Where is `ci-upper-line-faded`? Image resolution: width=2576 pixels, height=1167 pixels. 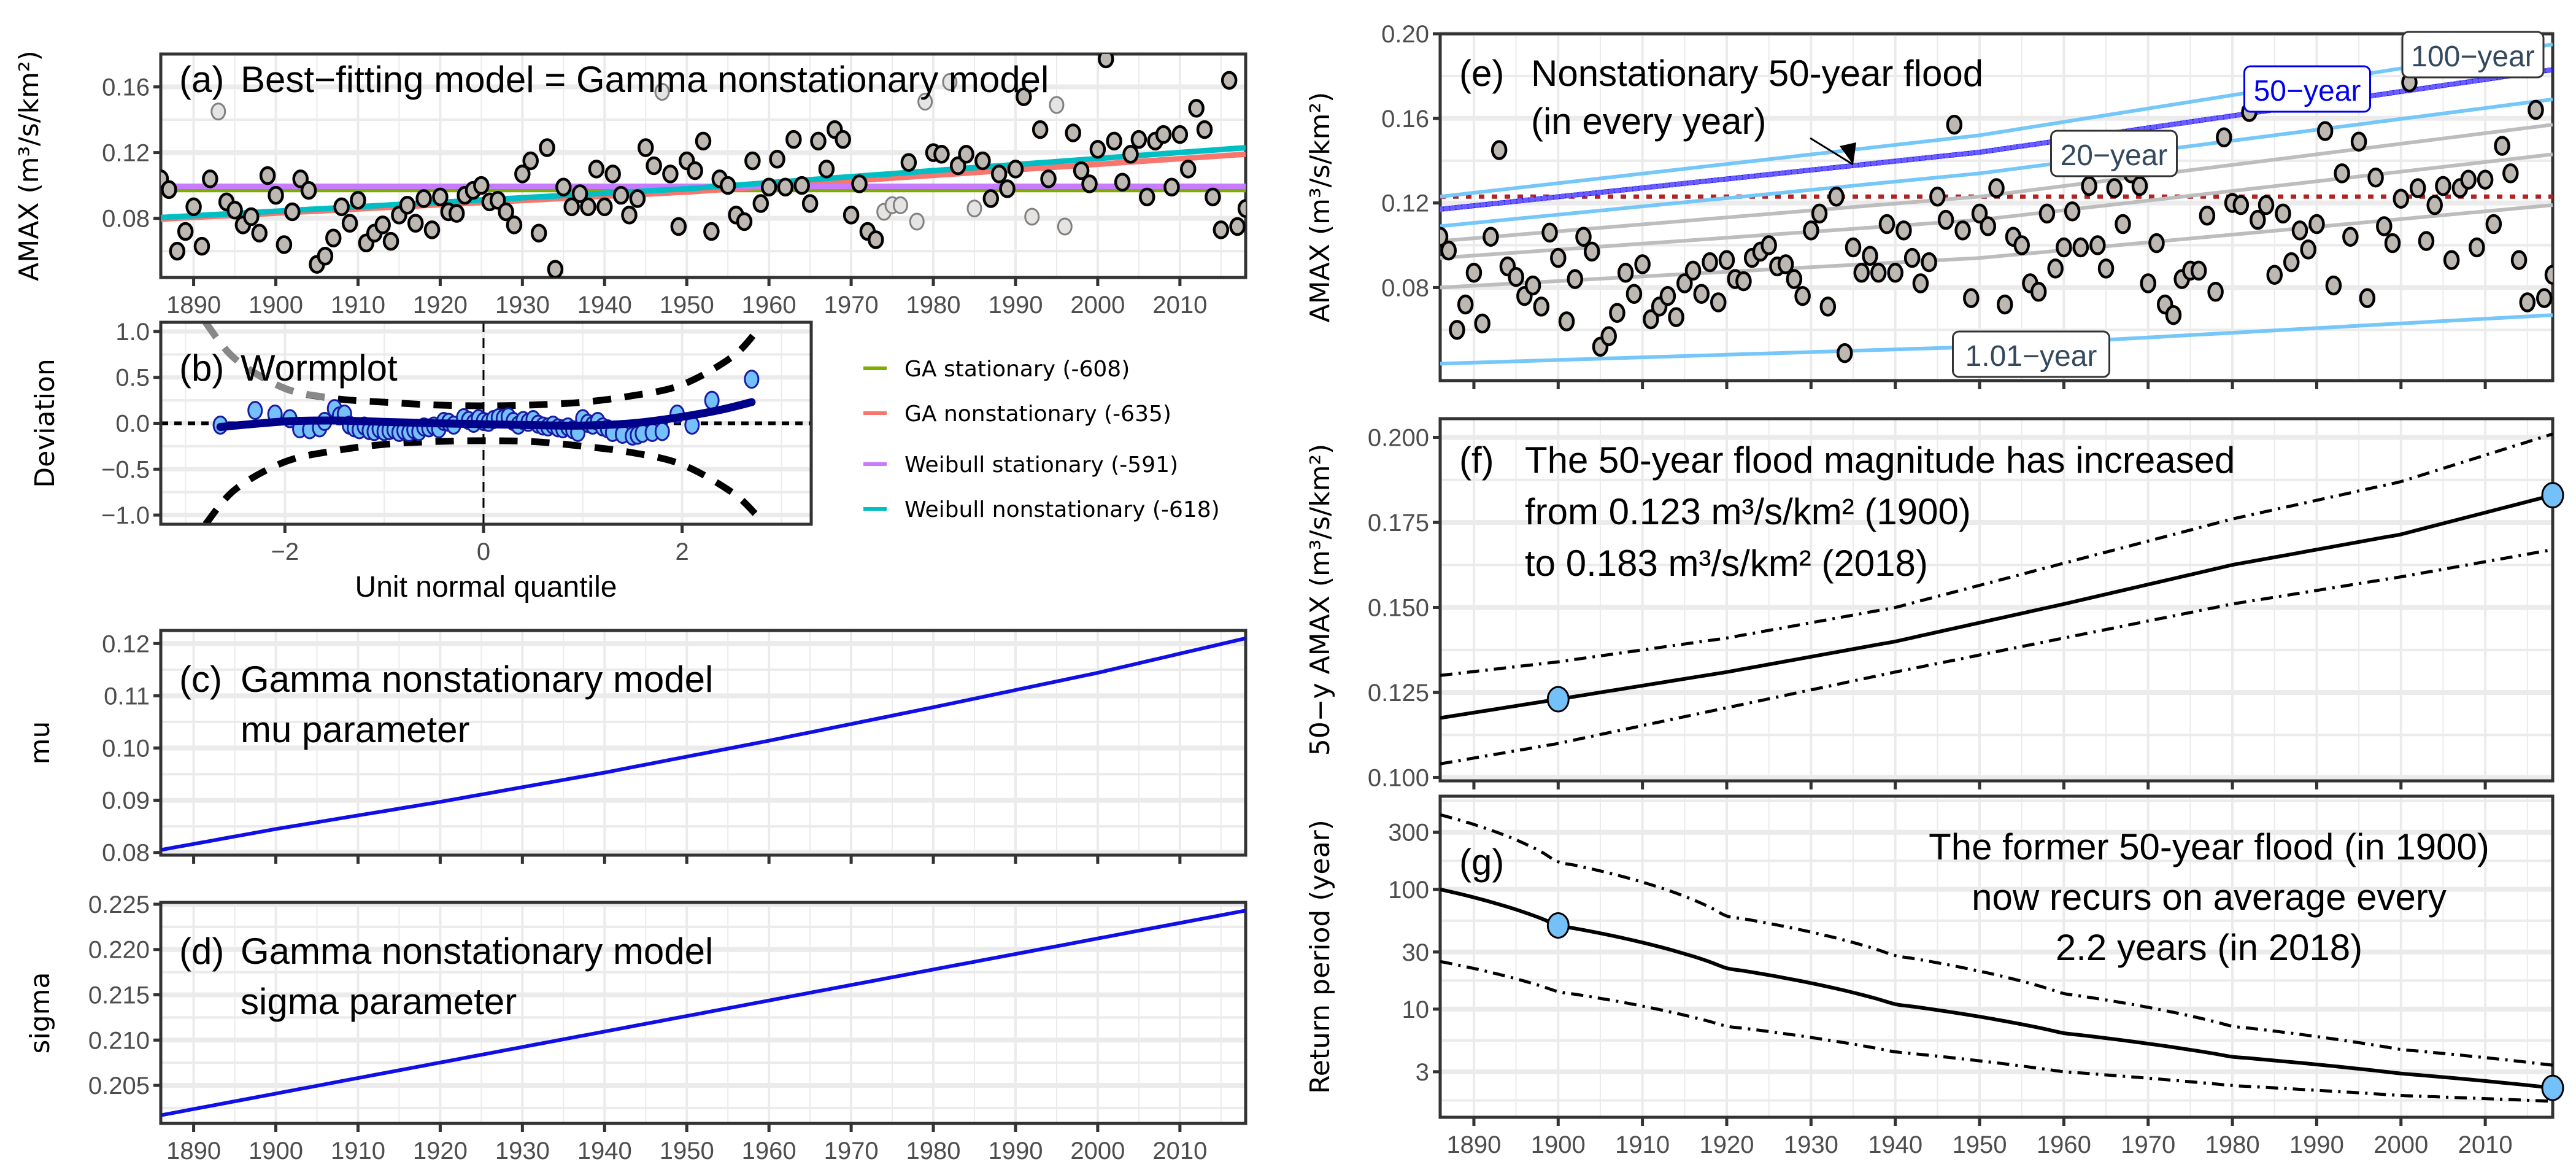
ci-upper-line-faded is located at coordinates (269, 362).